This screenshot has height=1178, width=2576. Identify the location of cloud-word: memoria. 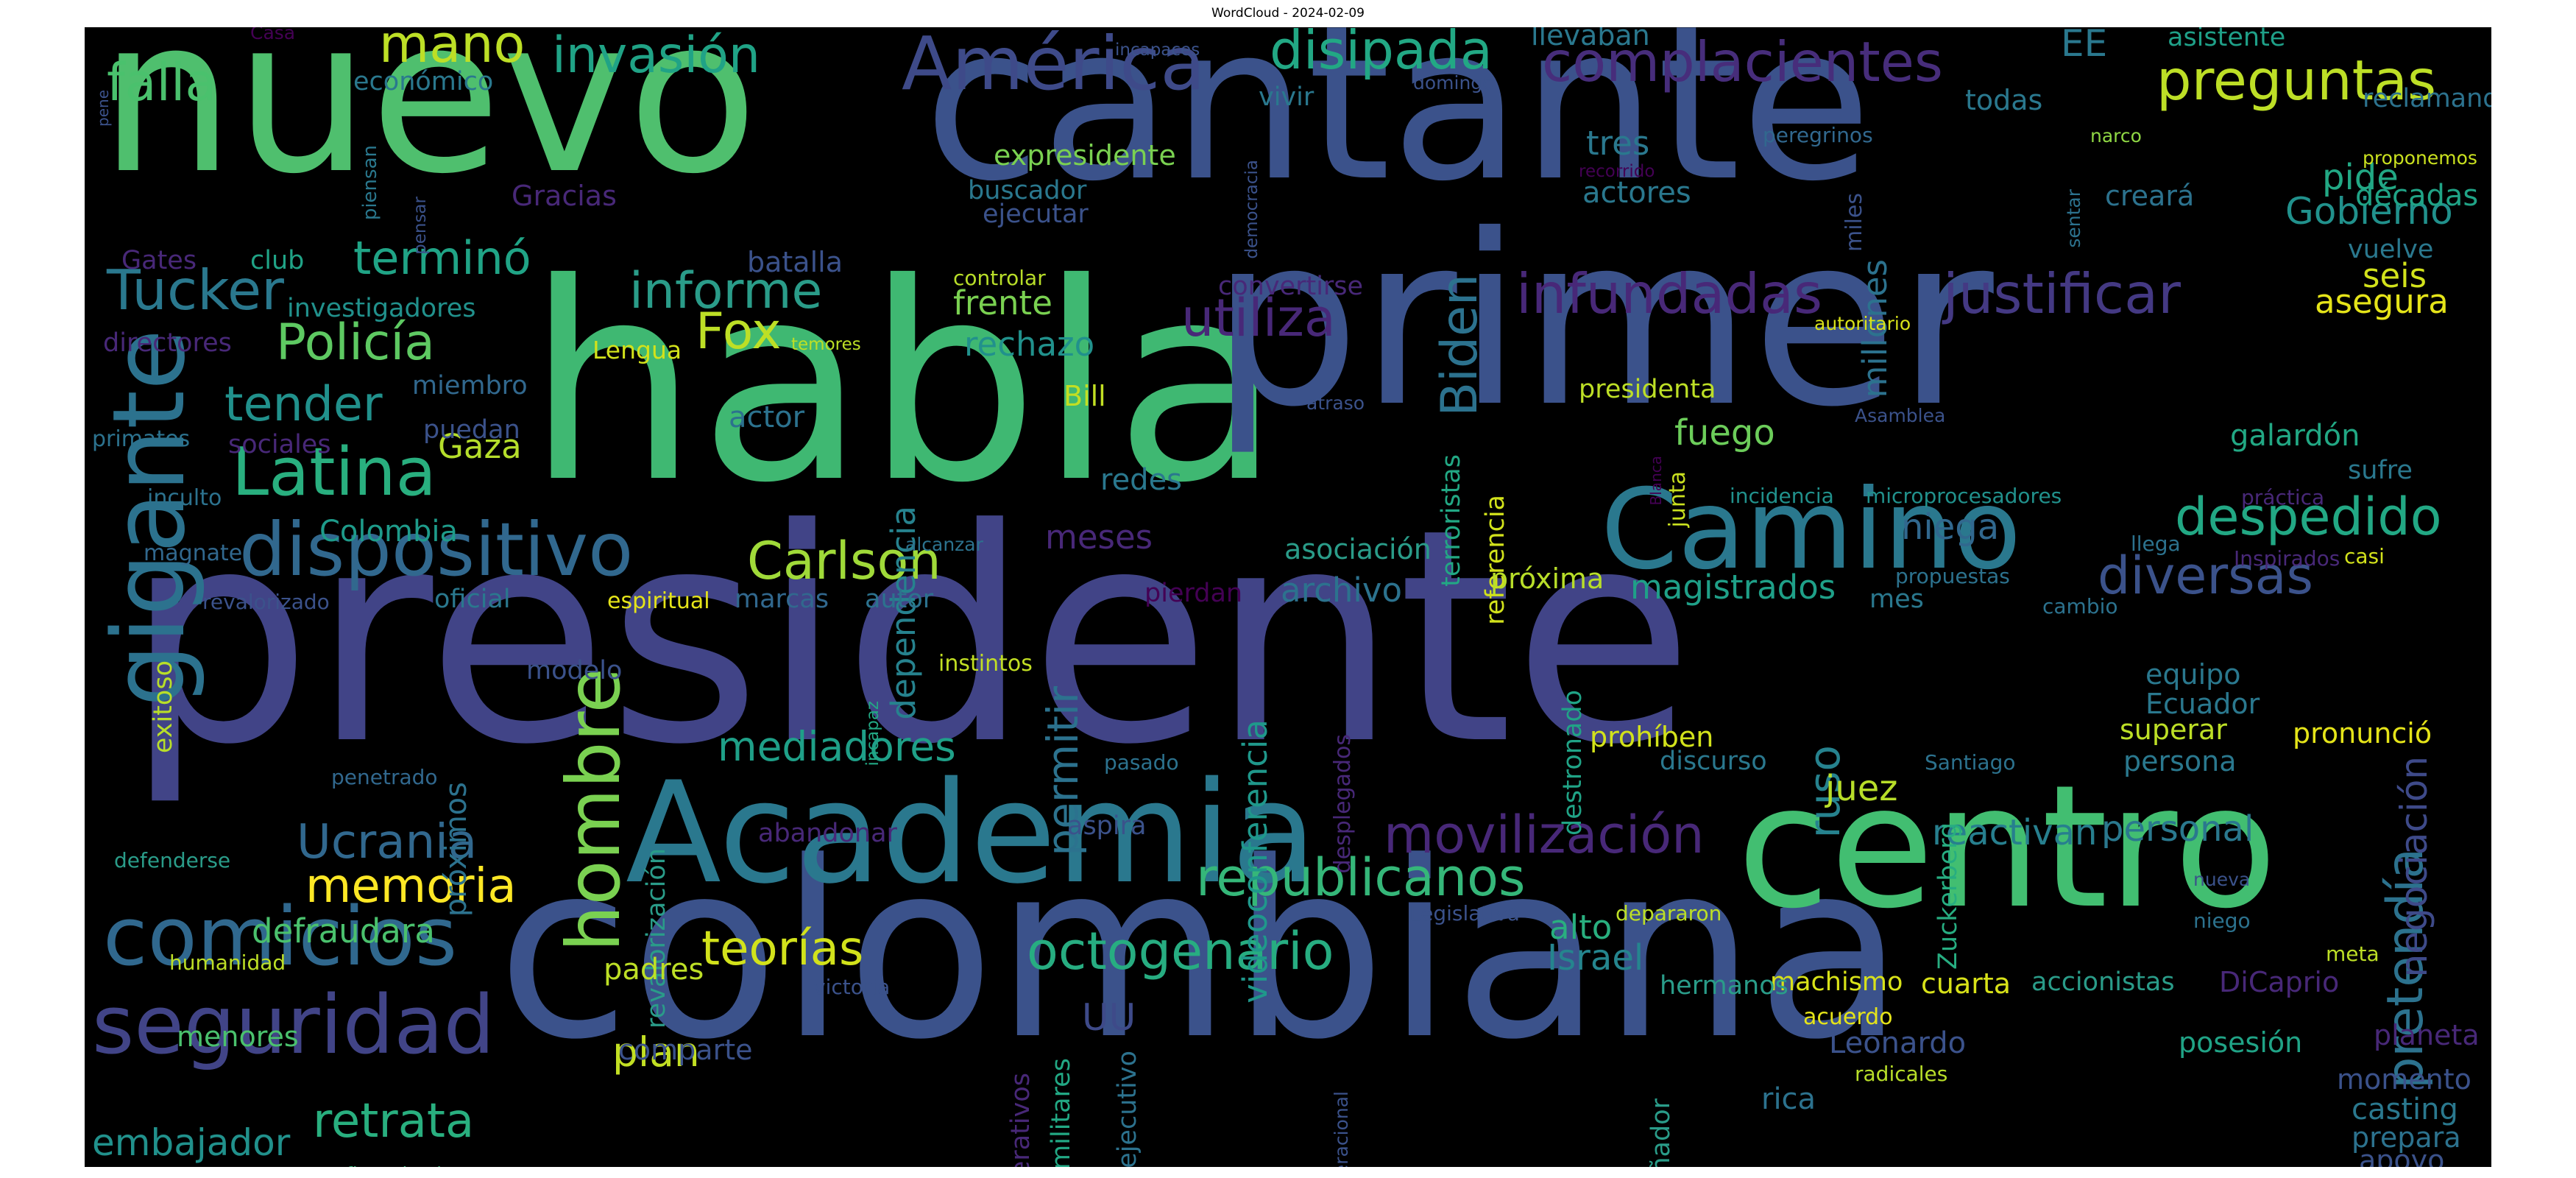
(411, 886).